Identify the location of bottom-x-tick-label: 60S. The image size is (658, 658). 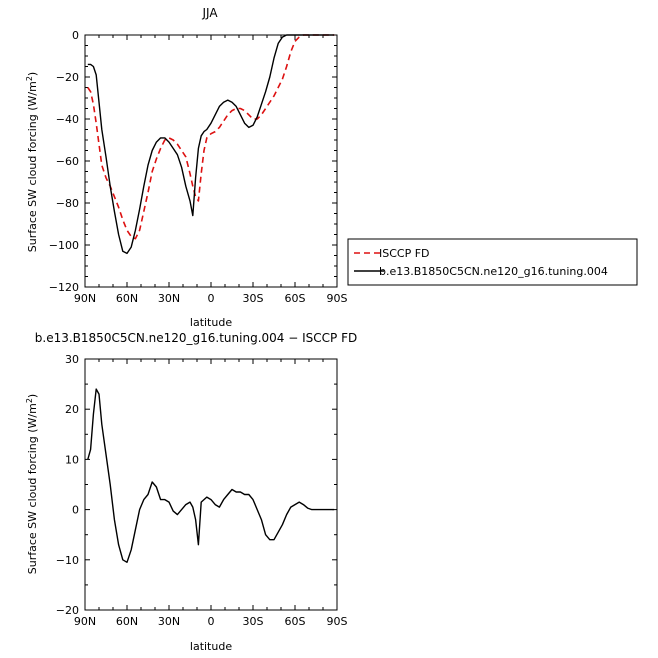
(295, 621).